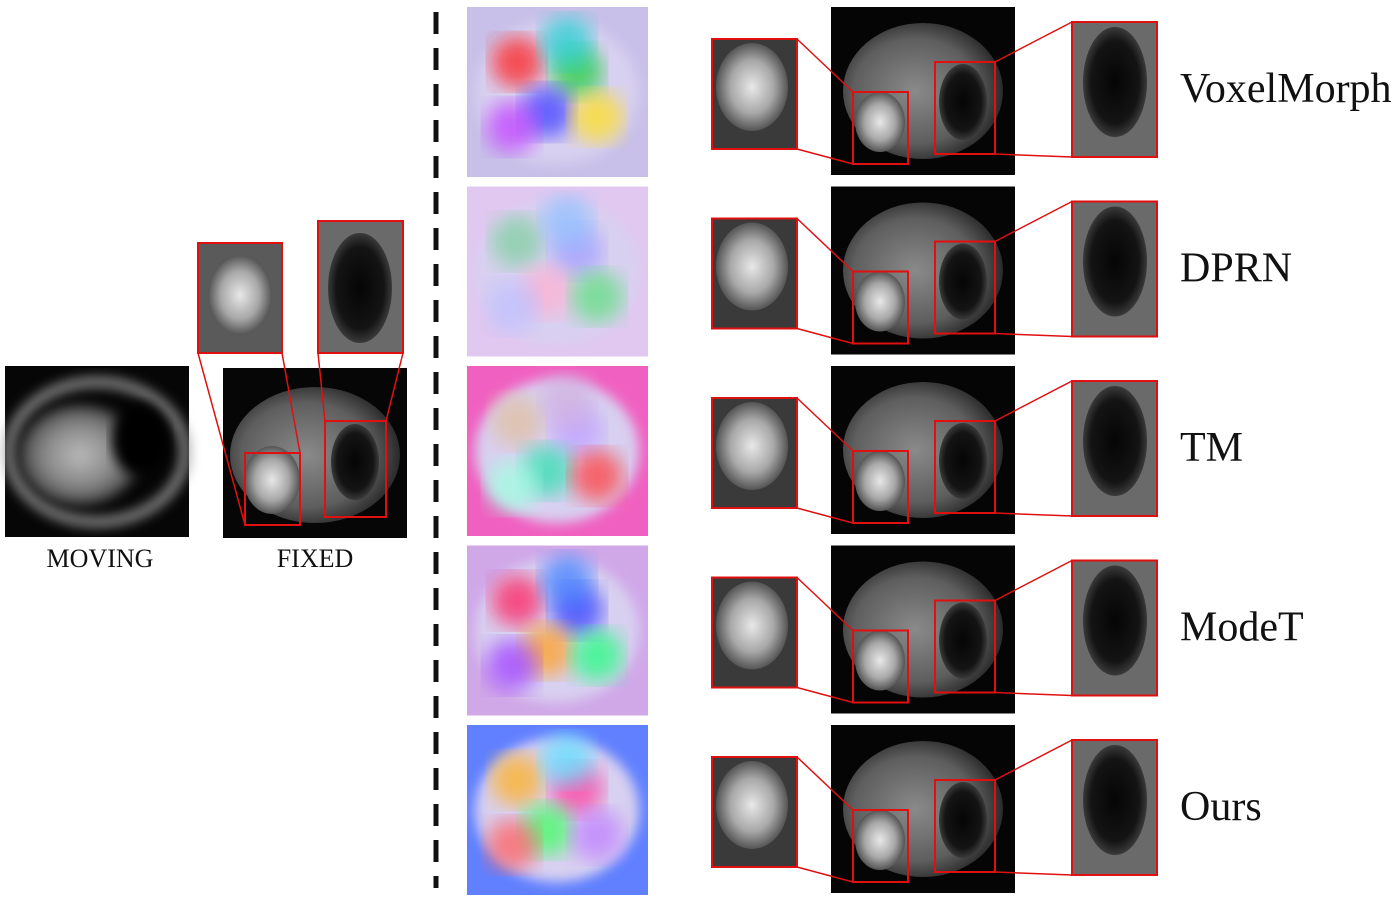  What do you see at coordinates (302, 379) in the screenshot?
I see `fixed-image` at bounding box center [302, 379].